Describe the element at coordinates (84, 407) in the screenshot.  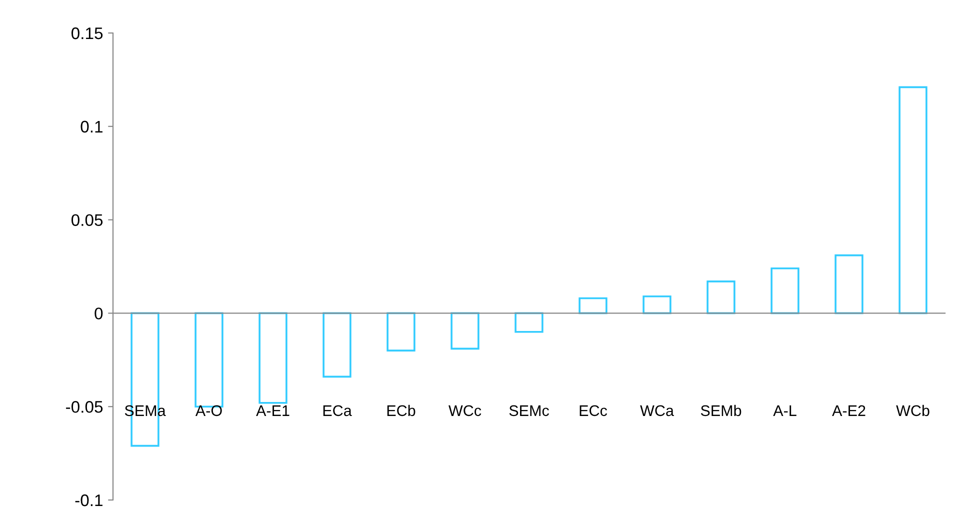
I see `y-tick-label: -0.05` at that location.